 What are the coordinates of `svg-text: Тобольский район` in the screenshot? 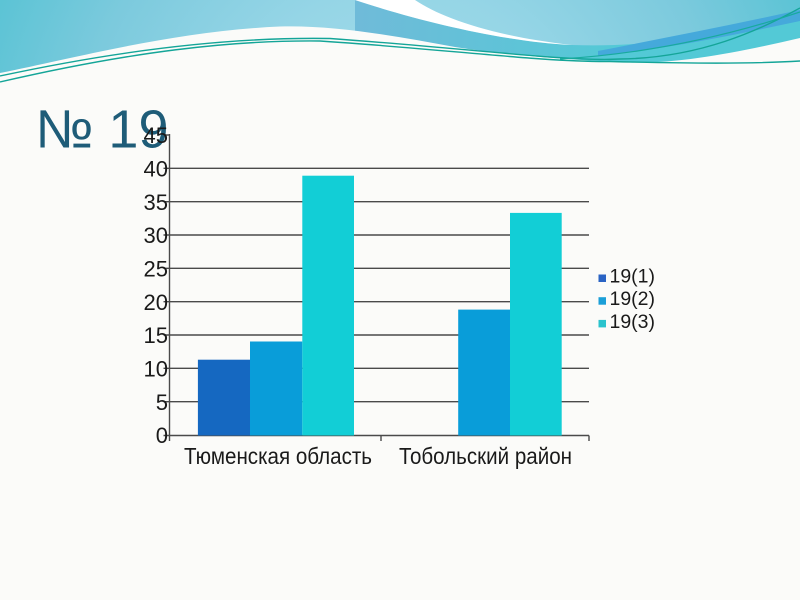 It's located at (485, 456).